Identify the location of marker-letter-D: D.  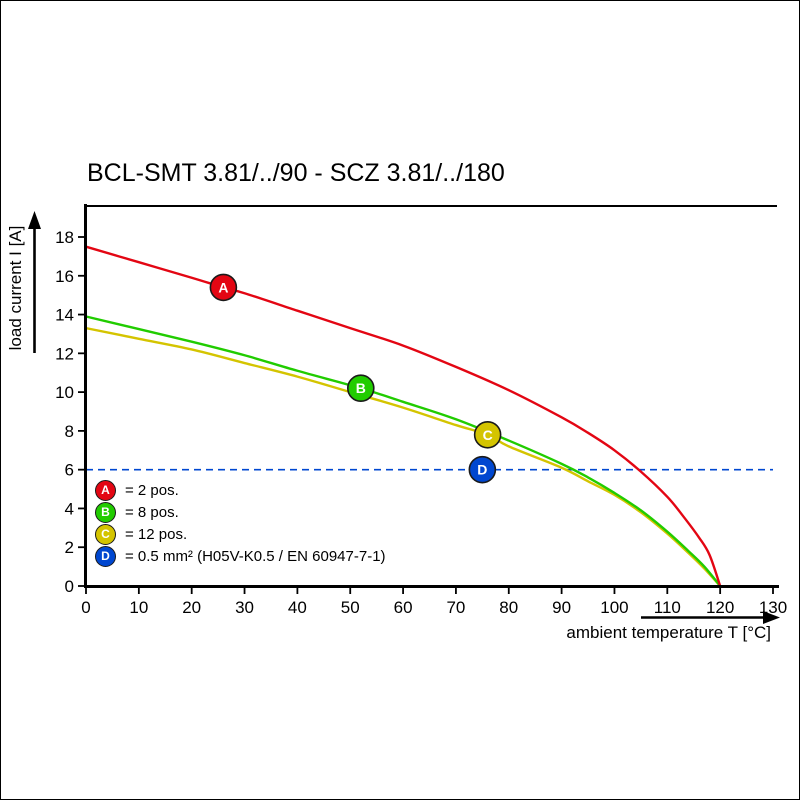
(482, 470).